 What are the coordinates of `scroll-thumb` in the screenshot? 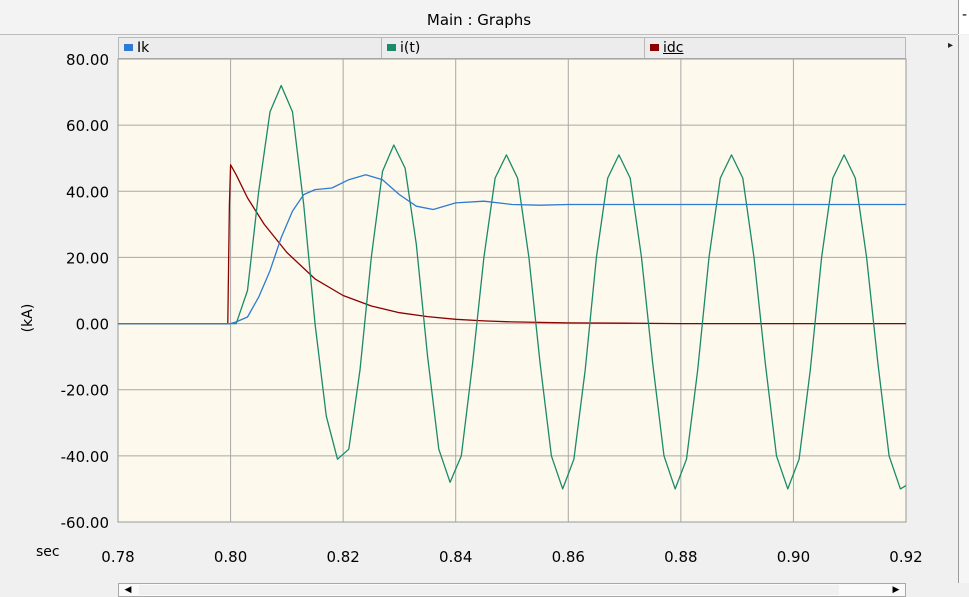 It's located at (489, 590).